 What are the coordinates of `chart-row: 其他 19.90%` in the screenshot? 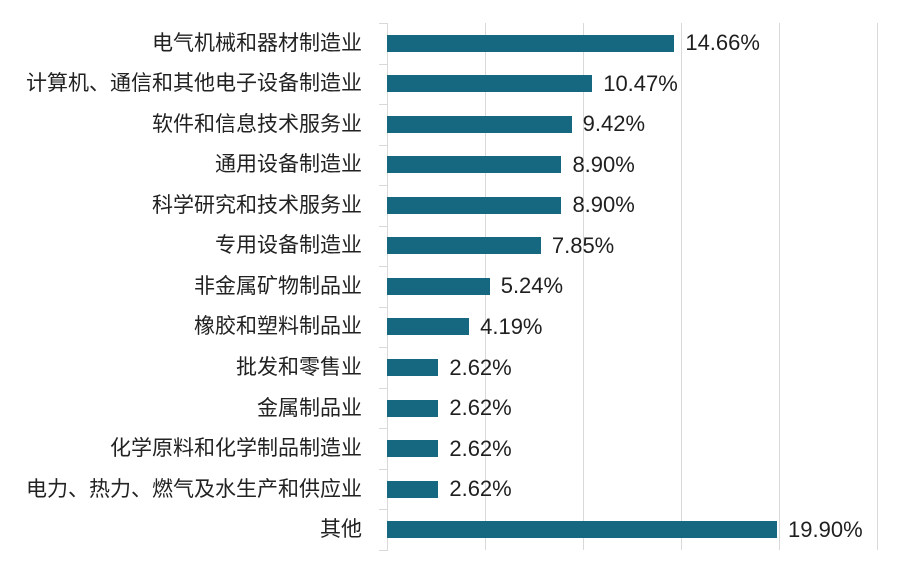 It's located at (451, 529).